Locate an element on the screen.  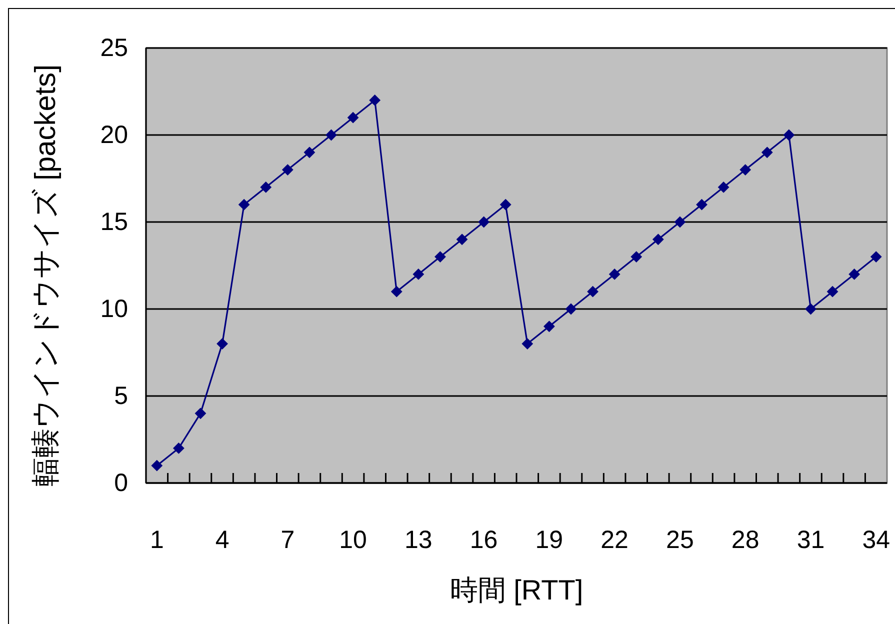
x-tick-label: 34 is located at coordinates (876, 540).